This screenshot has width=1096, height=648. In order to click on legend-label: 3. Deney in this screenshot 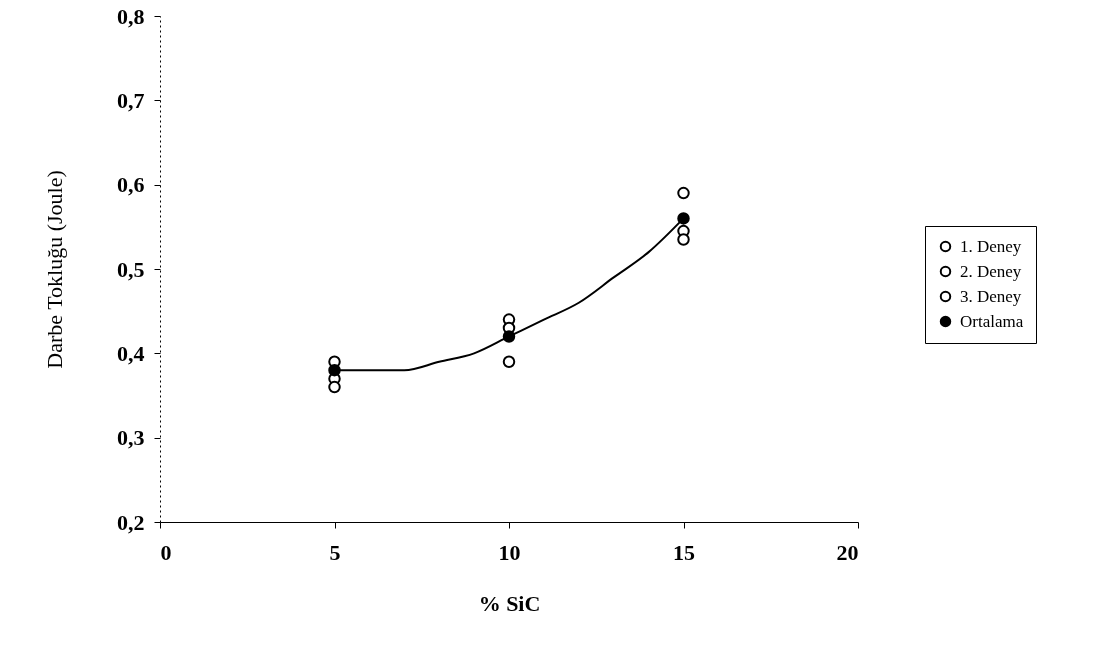, I will do `click(991, 296)`.